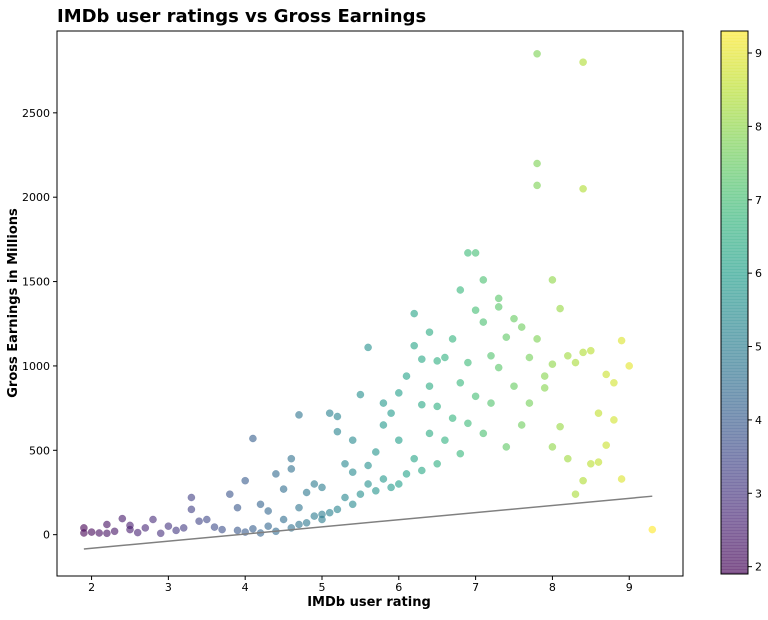 This screenshot has width=768, height=620. I want to click on colorbar-tick-label: 4, so click(758, 420).